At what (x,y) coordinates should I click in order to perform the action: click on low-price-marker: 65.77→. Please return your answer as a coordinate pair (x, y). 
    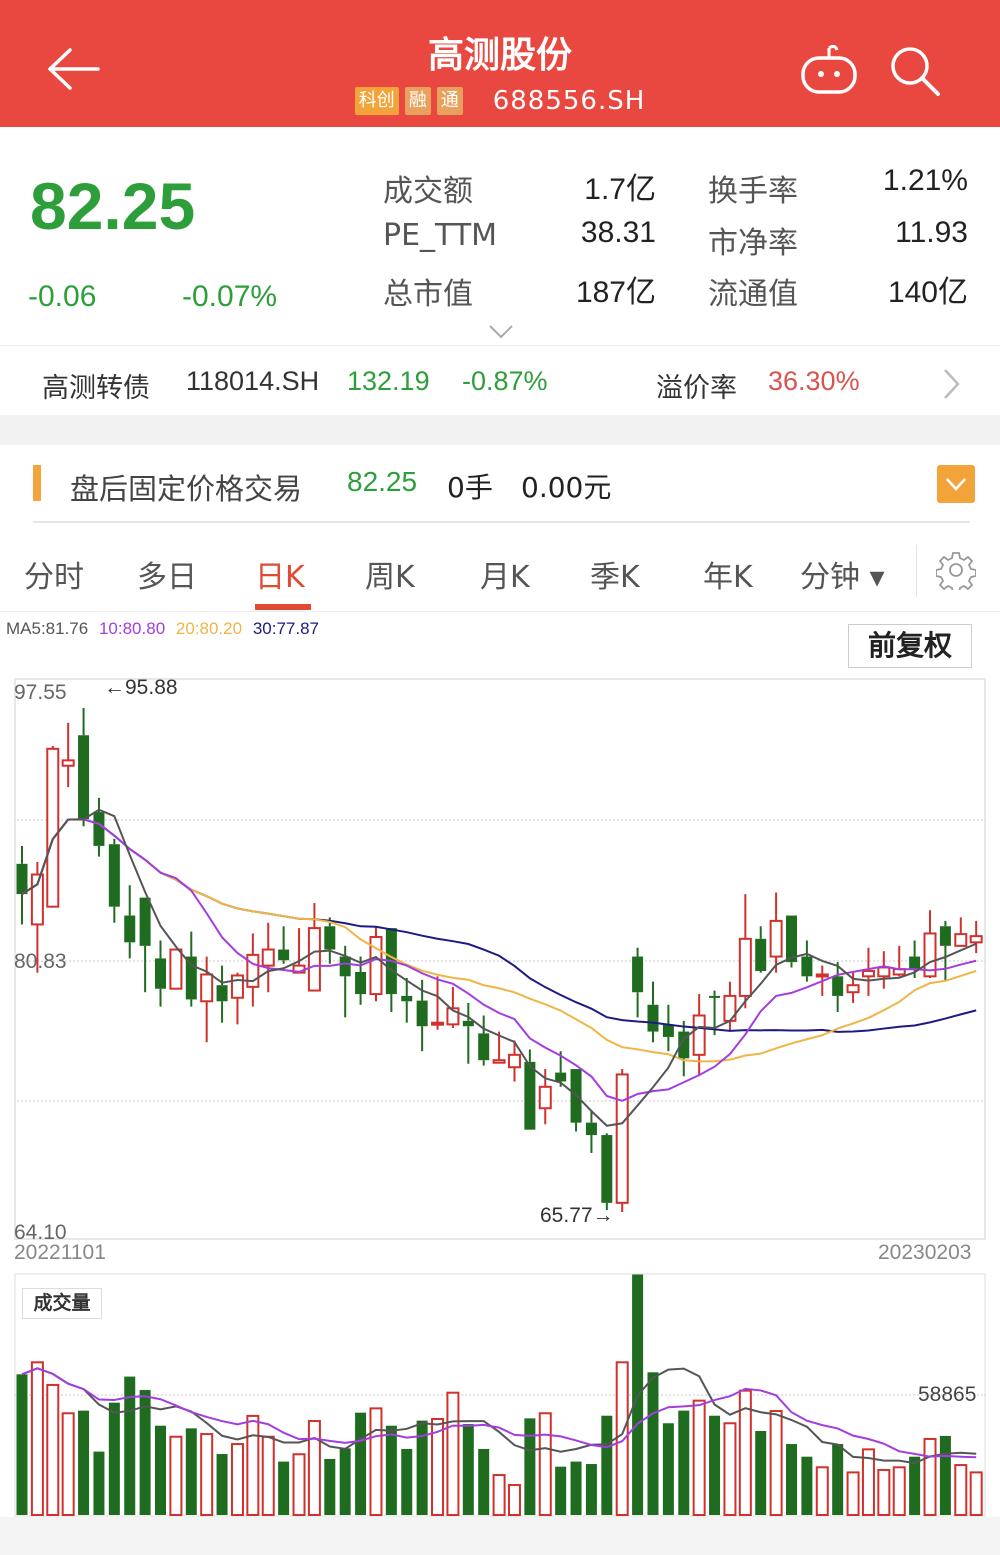
    Looking at the image, I should click on (577, 1215).